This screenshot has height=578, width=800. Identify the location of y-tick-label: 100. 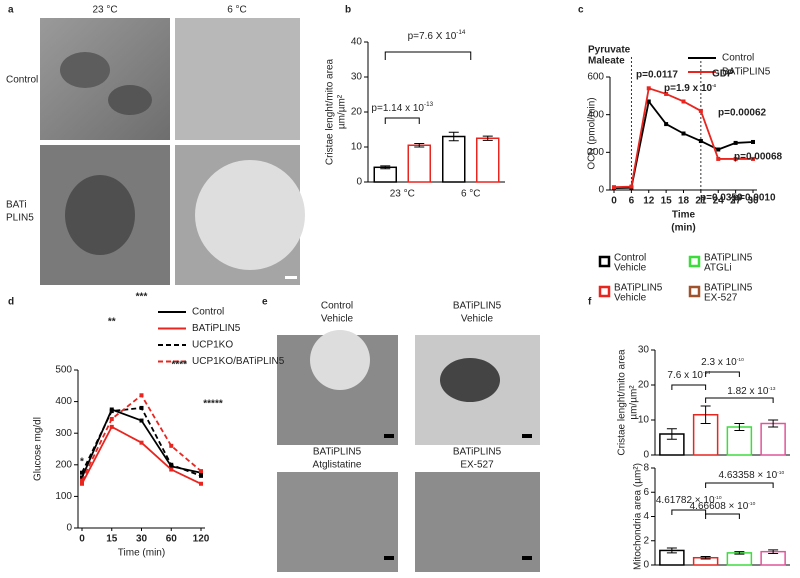
(63, 496).